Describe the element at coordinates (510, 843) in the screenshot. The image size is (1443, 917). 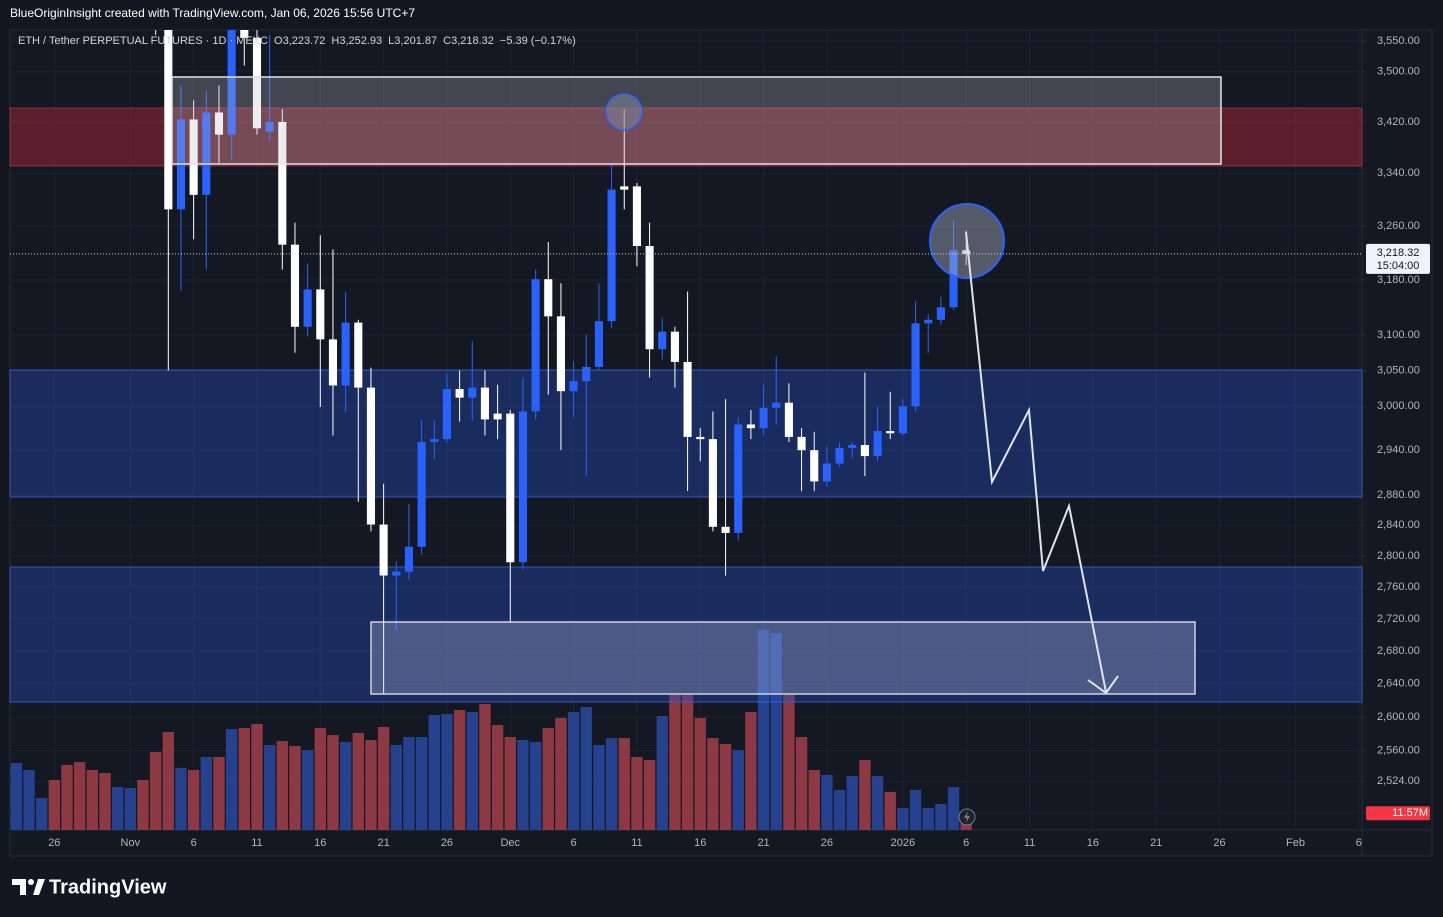
I see `x-tick-label: Dec` at that location.